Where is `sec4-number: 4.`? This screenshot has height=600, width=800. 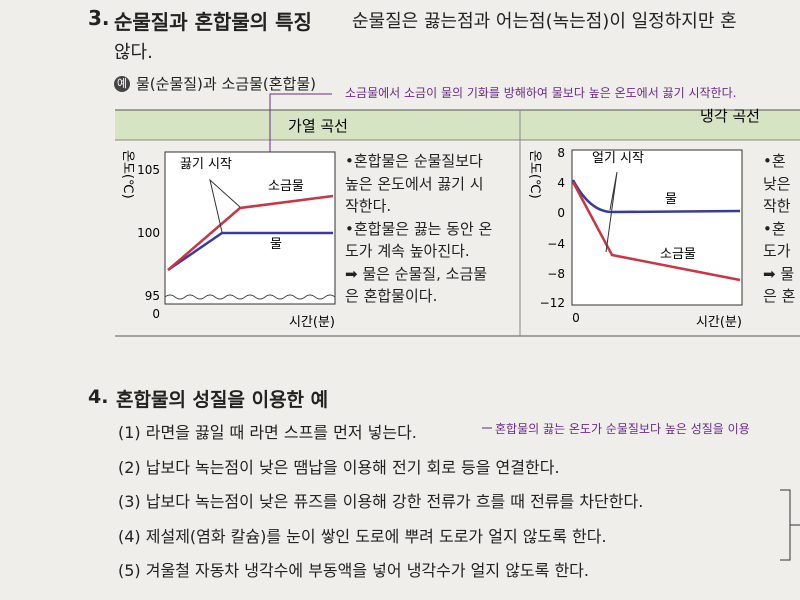
sec4-number: 4. is located at coordinates (98, 397).